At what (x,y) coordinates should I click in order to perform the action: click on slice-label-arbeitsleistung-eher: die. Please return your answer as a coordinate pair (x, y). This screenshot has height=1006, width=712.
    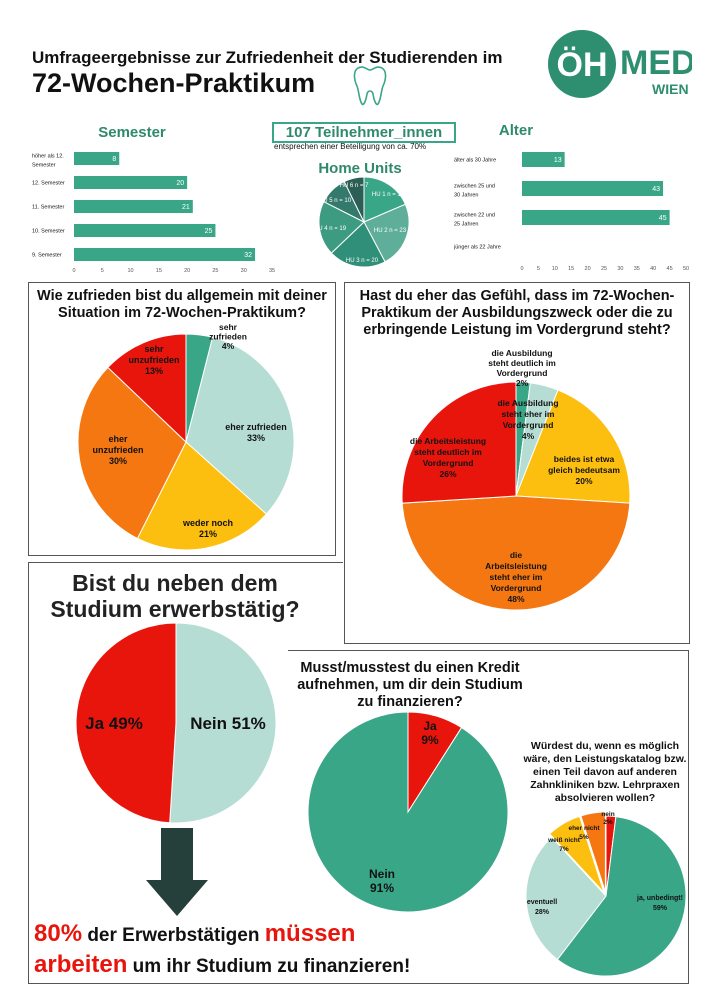
    Looking at the image, I should click on (516, 555).